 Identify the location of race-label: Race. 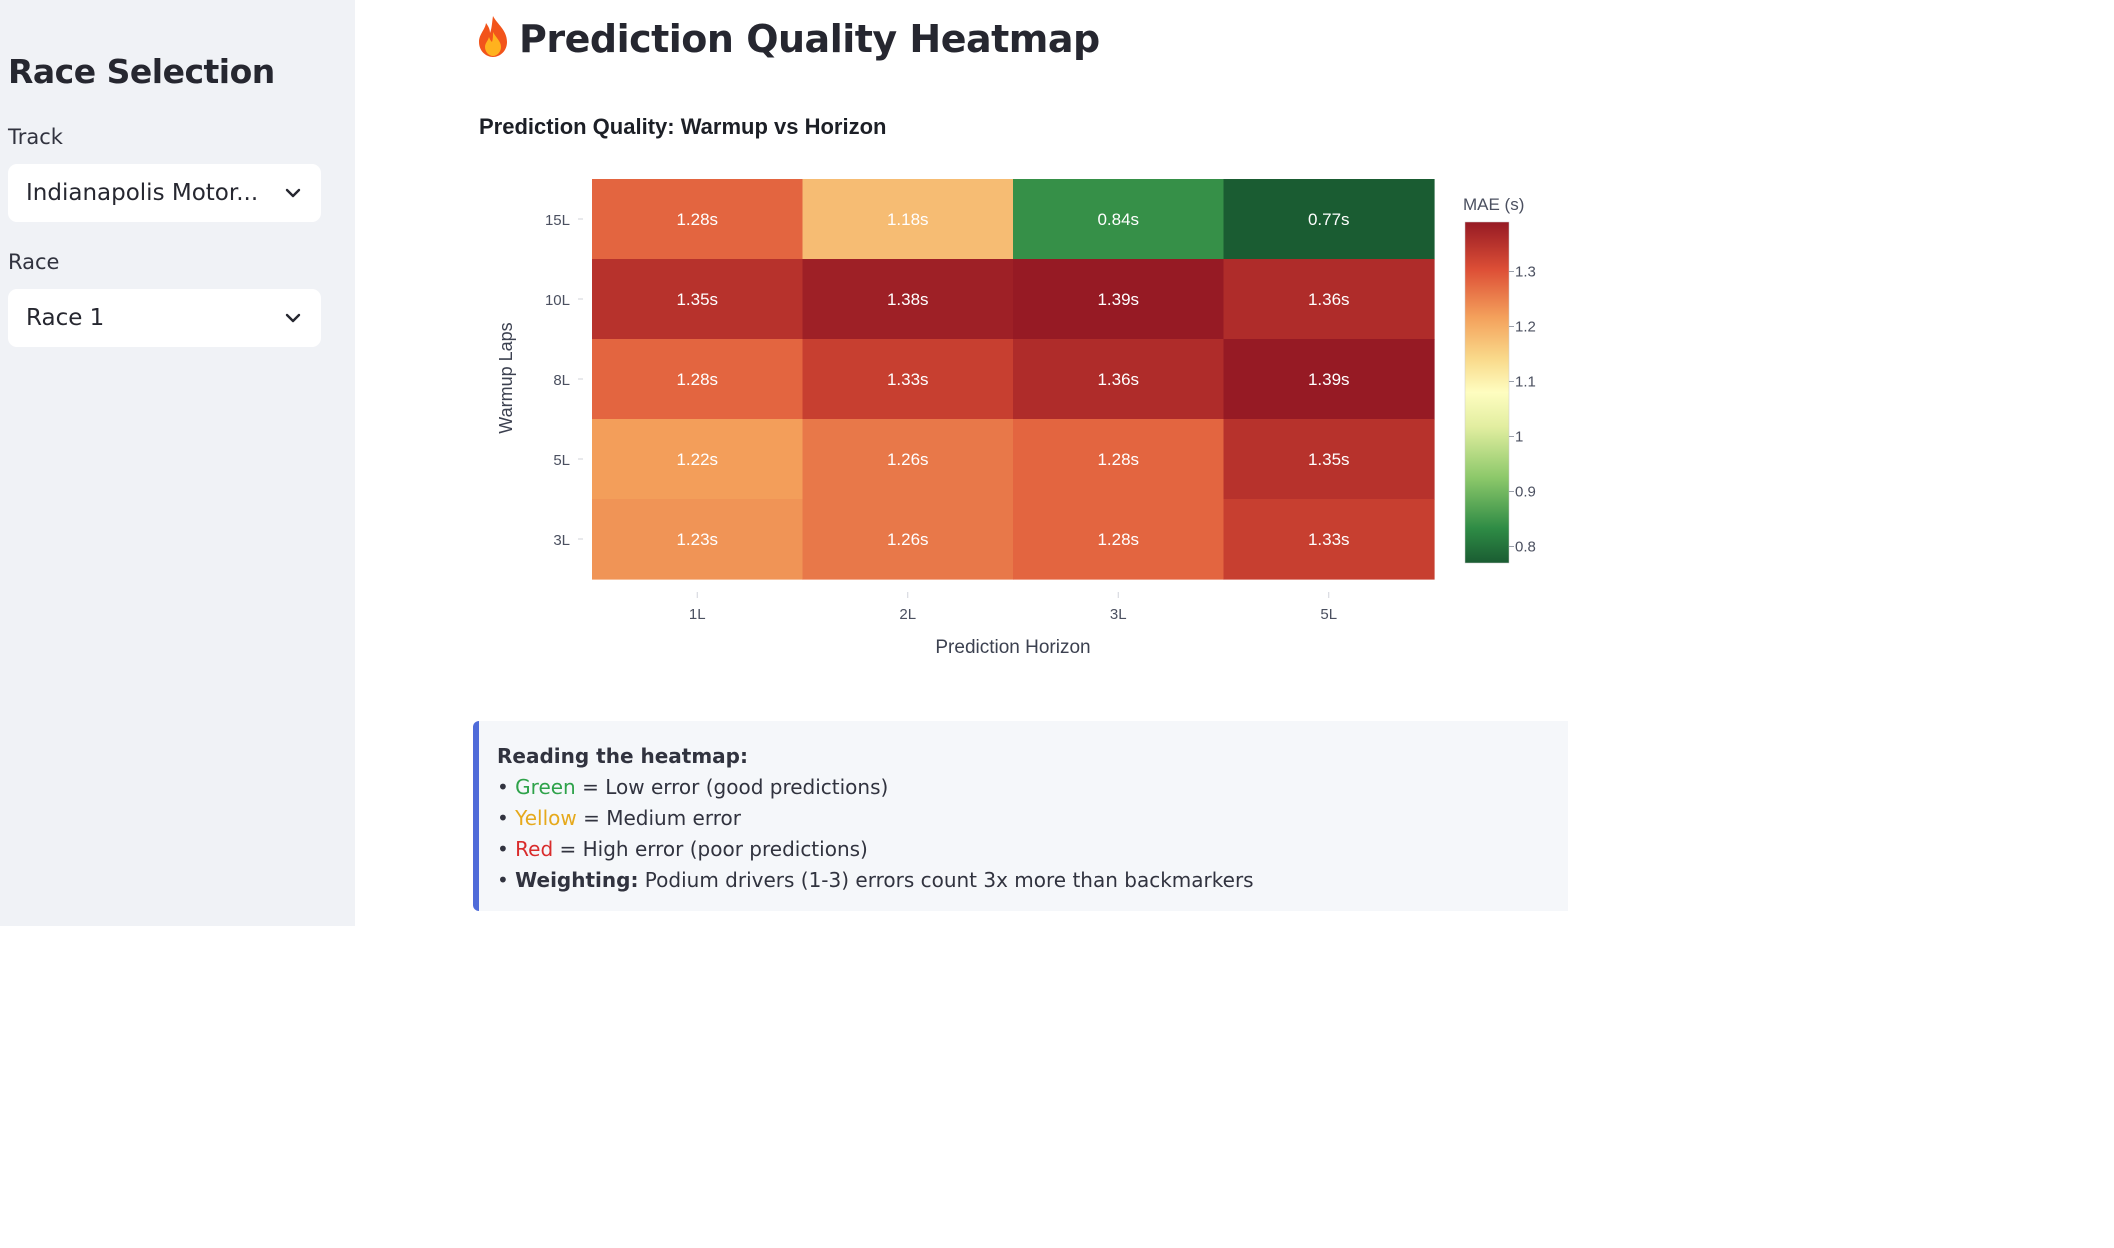
(34, 262).